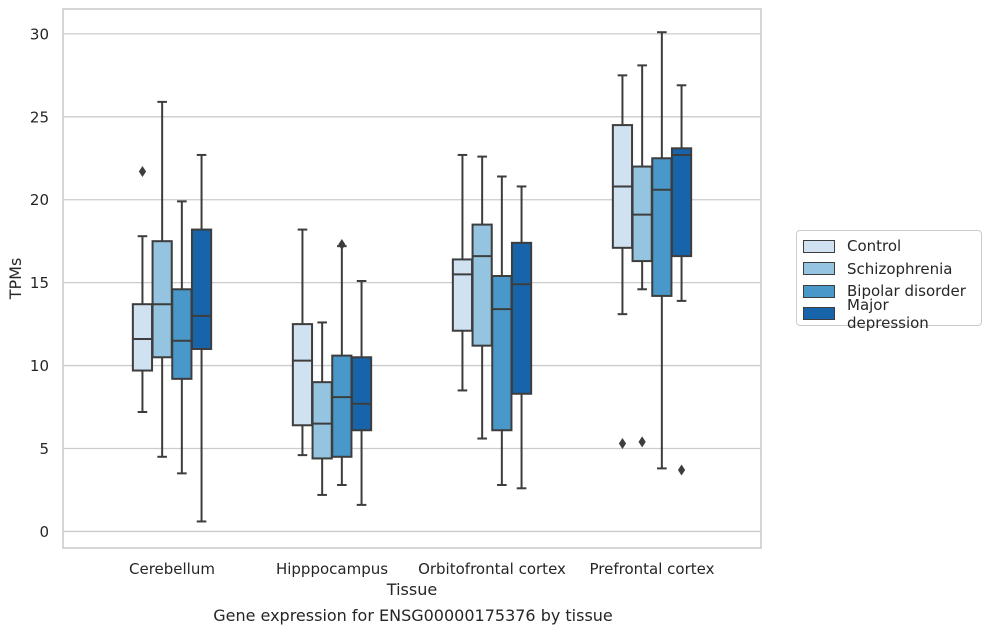 The image size is (993, 634). I want to click on y-tick-label: 15, so click(39, 283).